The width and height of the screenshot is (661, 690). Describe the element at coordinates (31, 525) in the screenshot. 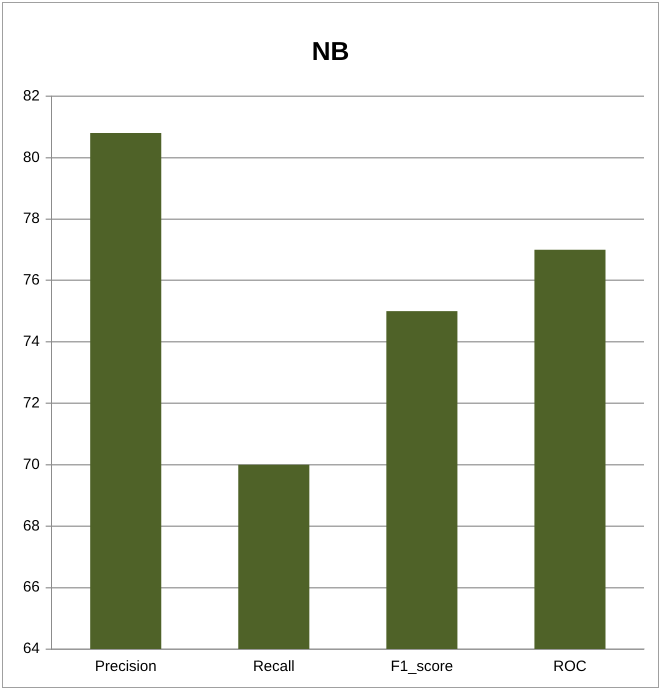

I see `y-tick-label: 68` at that location.